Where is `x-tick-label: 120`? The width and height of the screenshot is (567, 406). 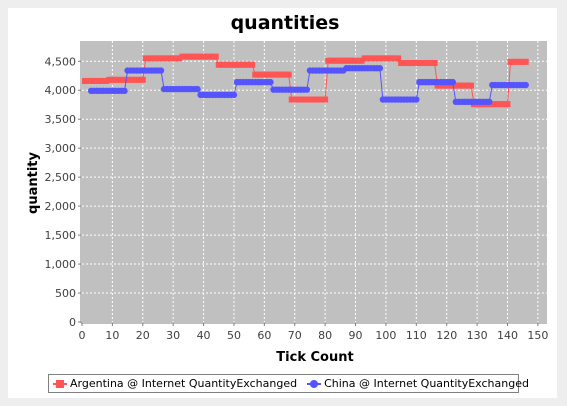
x-tick-label: 120 is located at coordinates (446, 335).